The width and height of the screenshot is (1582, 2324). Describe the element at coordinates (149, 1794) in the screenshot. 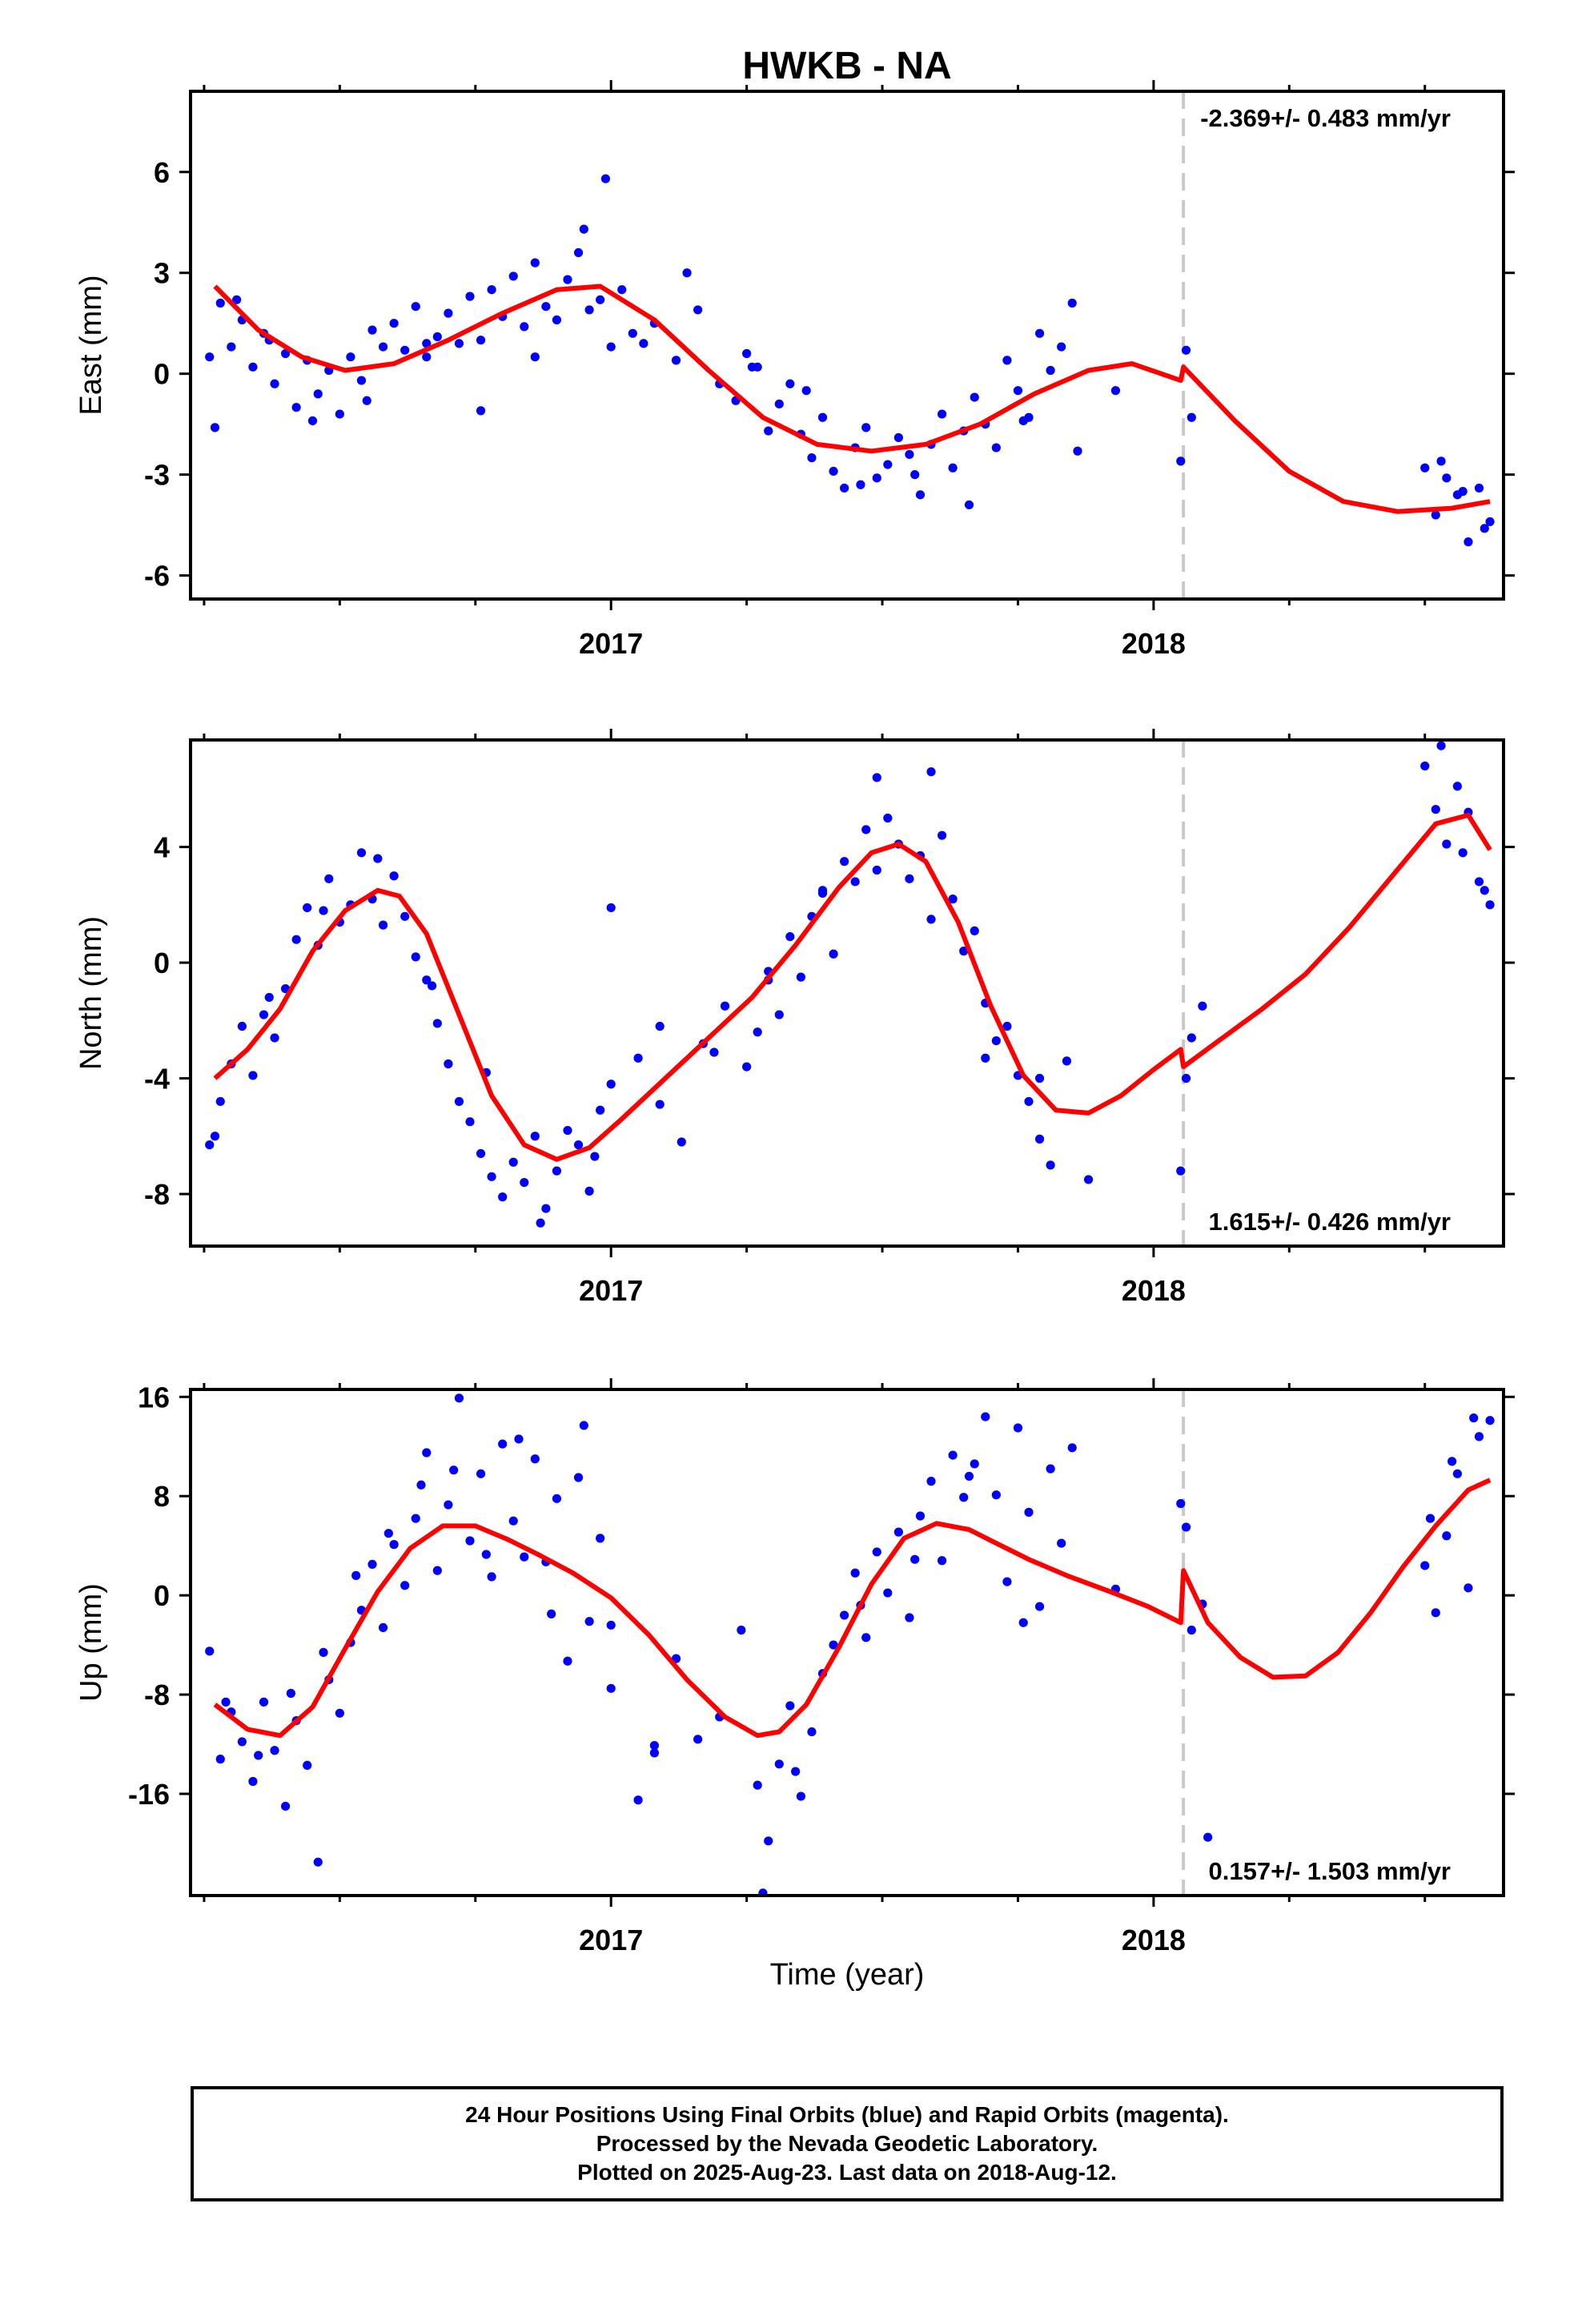

I see `y-tick-label: -16` at that location.